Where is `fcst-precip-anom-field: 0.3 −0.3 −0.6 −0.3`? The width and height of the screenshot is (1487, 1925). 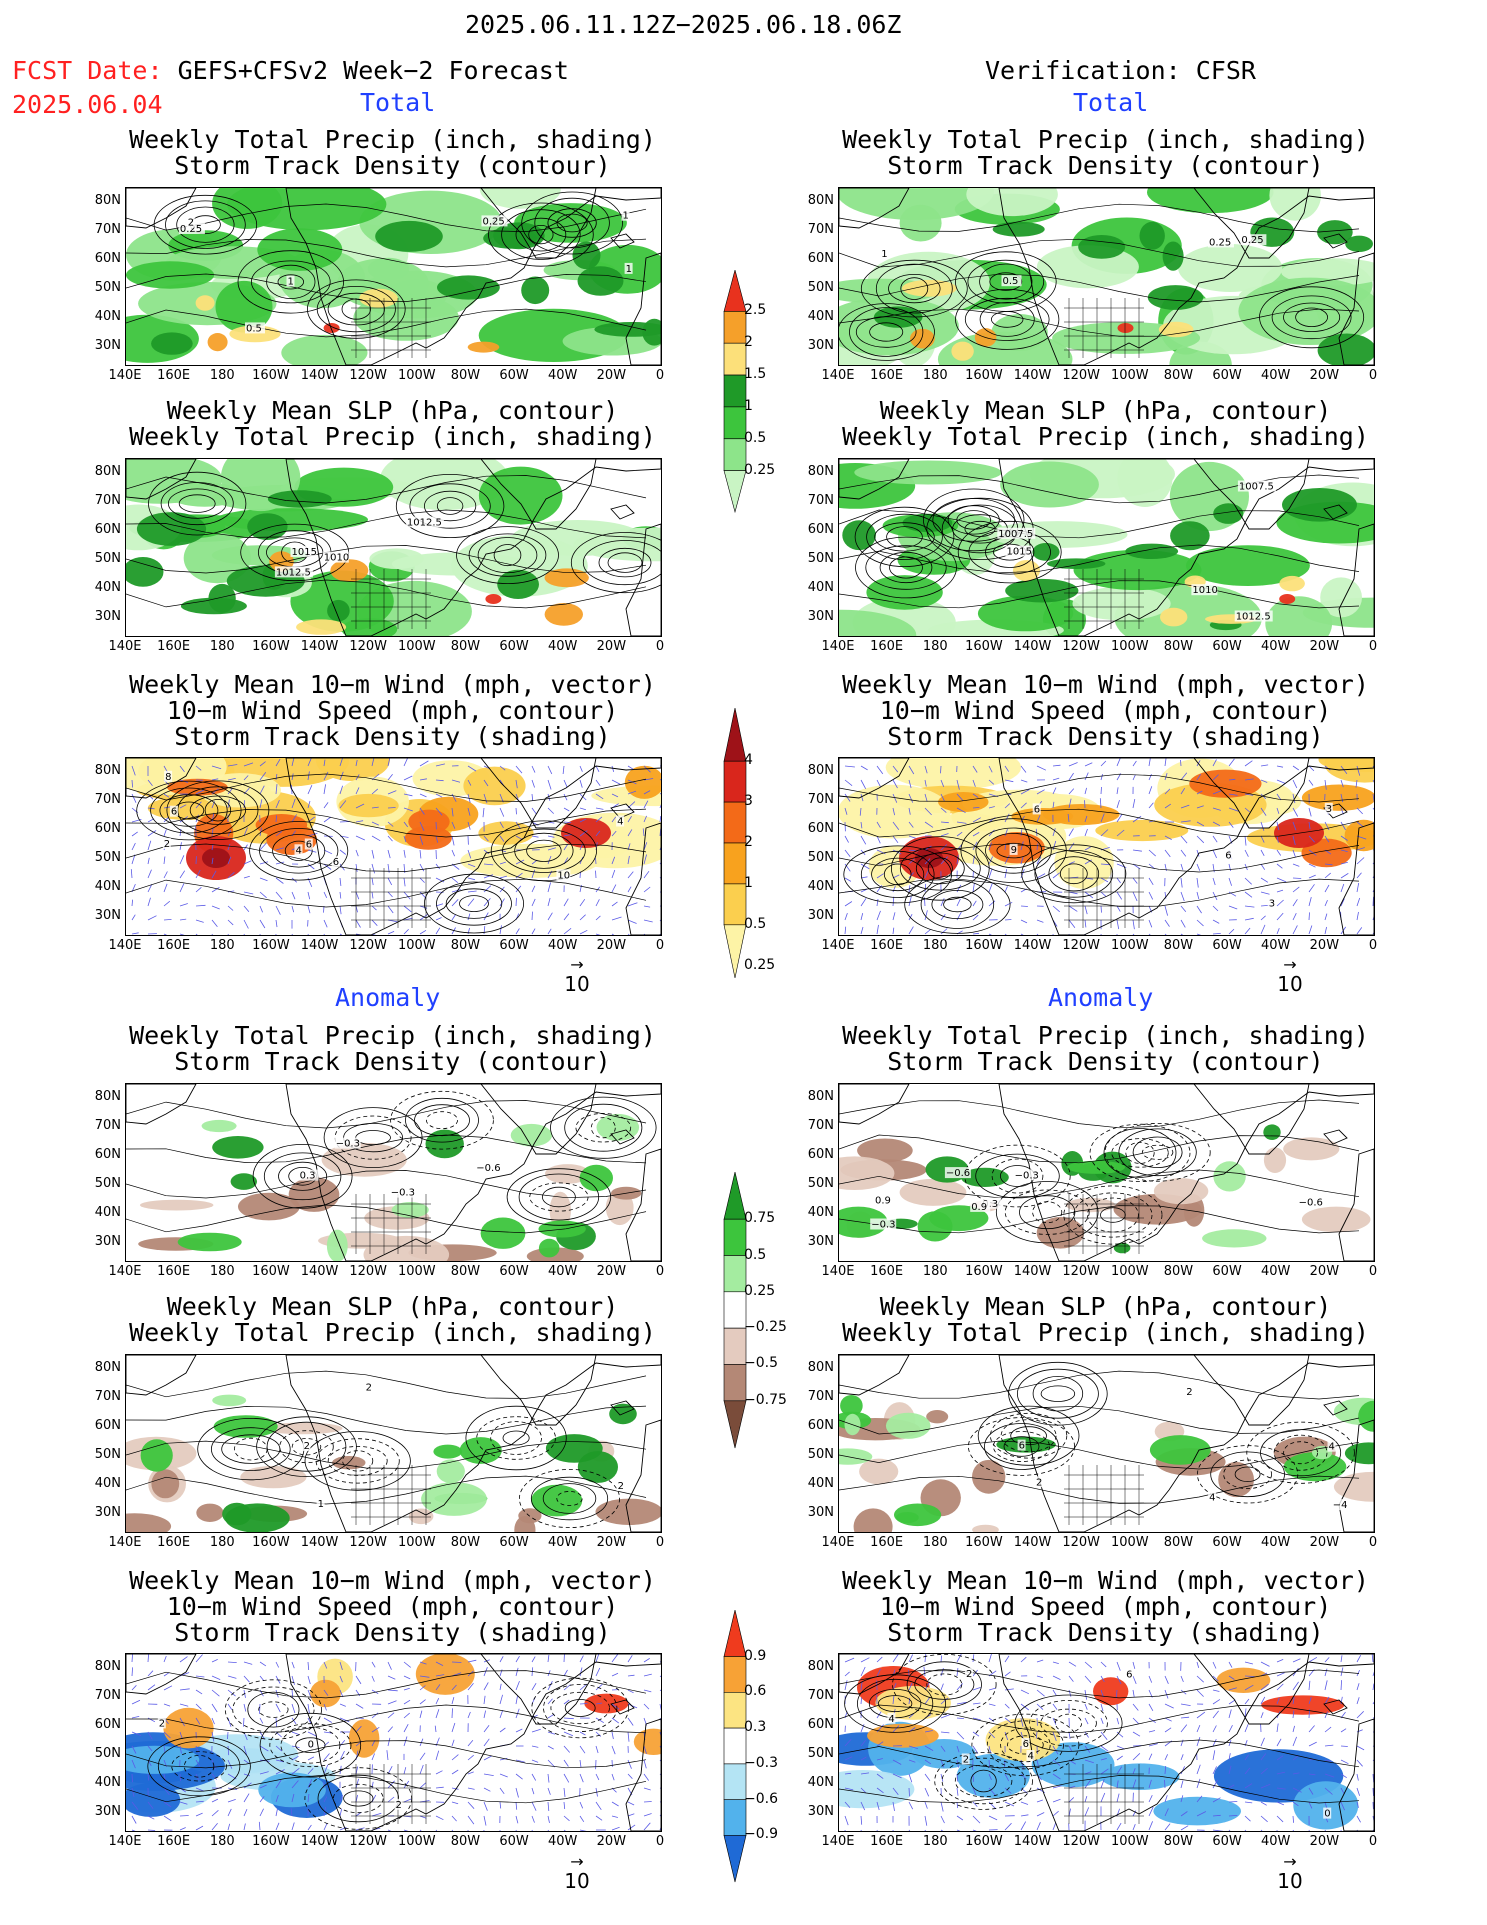
fcst-precip-anom-field: 0.3 −0.3 −0.6 −0.3 is located at coordinates (393, 1172).